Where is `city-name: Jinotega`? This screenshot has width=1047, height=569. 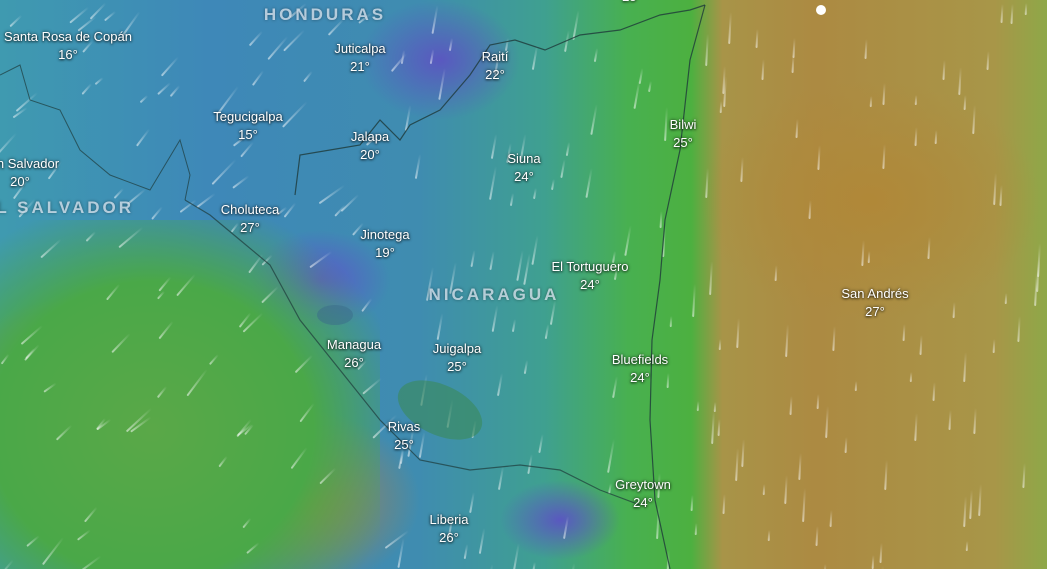
city-name: Jinotega is located at coordinates (385, 234).